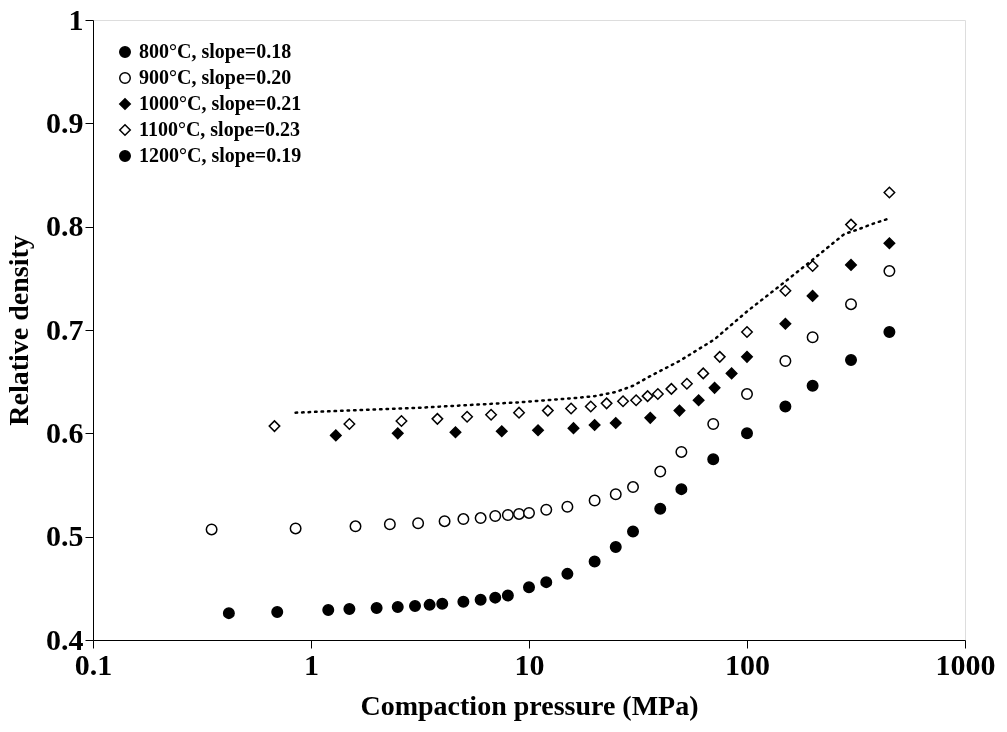 The height and width of the screenshot is (732, 1007). What do you see at coordinates (215, 51) in the screenshot?
I see `legend-label: 800°C, slope=0.18` at bounding box center [215, 51].